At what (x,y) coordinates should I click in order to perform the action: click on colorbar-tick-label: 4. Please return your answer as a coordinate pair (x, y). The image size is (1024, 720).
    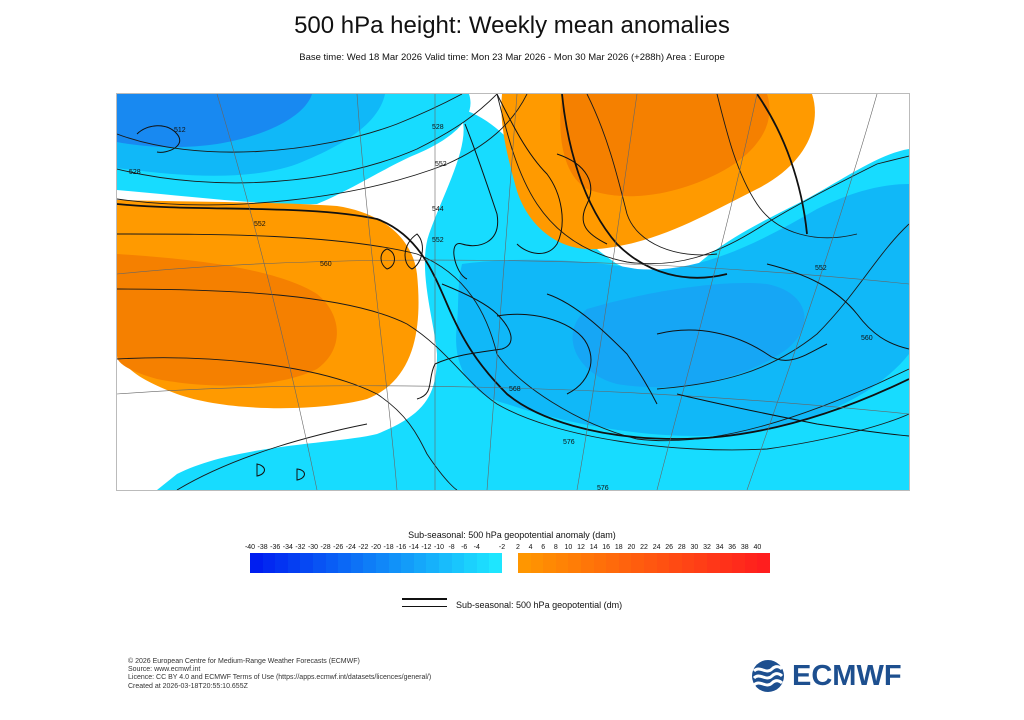
    Looking at the image, I should click on (530, 547).